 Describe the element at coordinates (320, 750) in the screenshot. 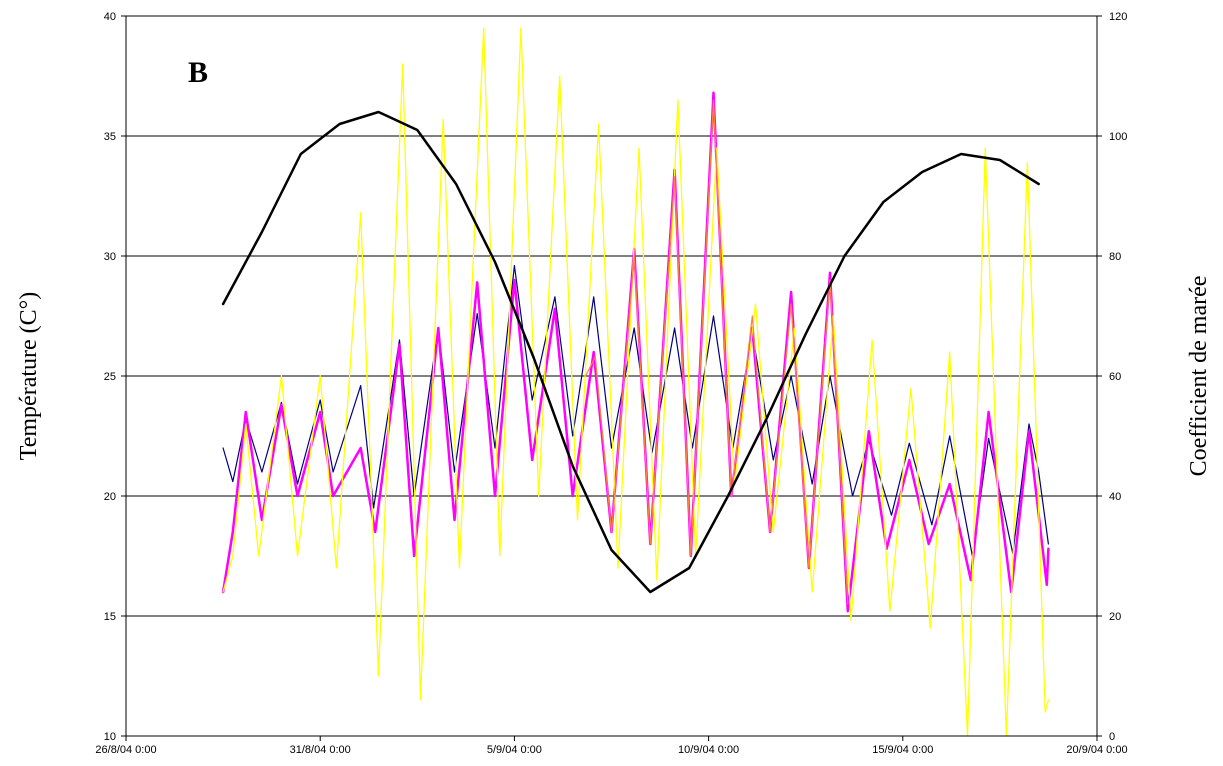

I see `x-tick-label: 31/8/04 0:00` at that location.